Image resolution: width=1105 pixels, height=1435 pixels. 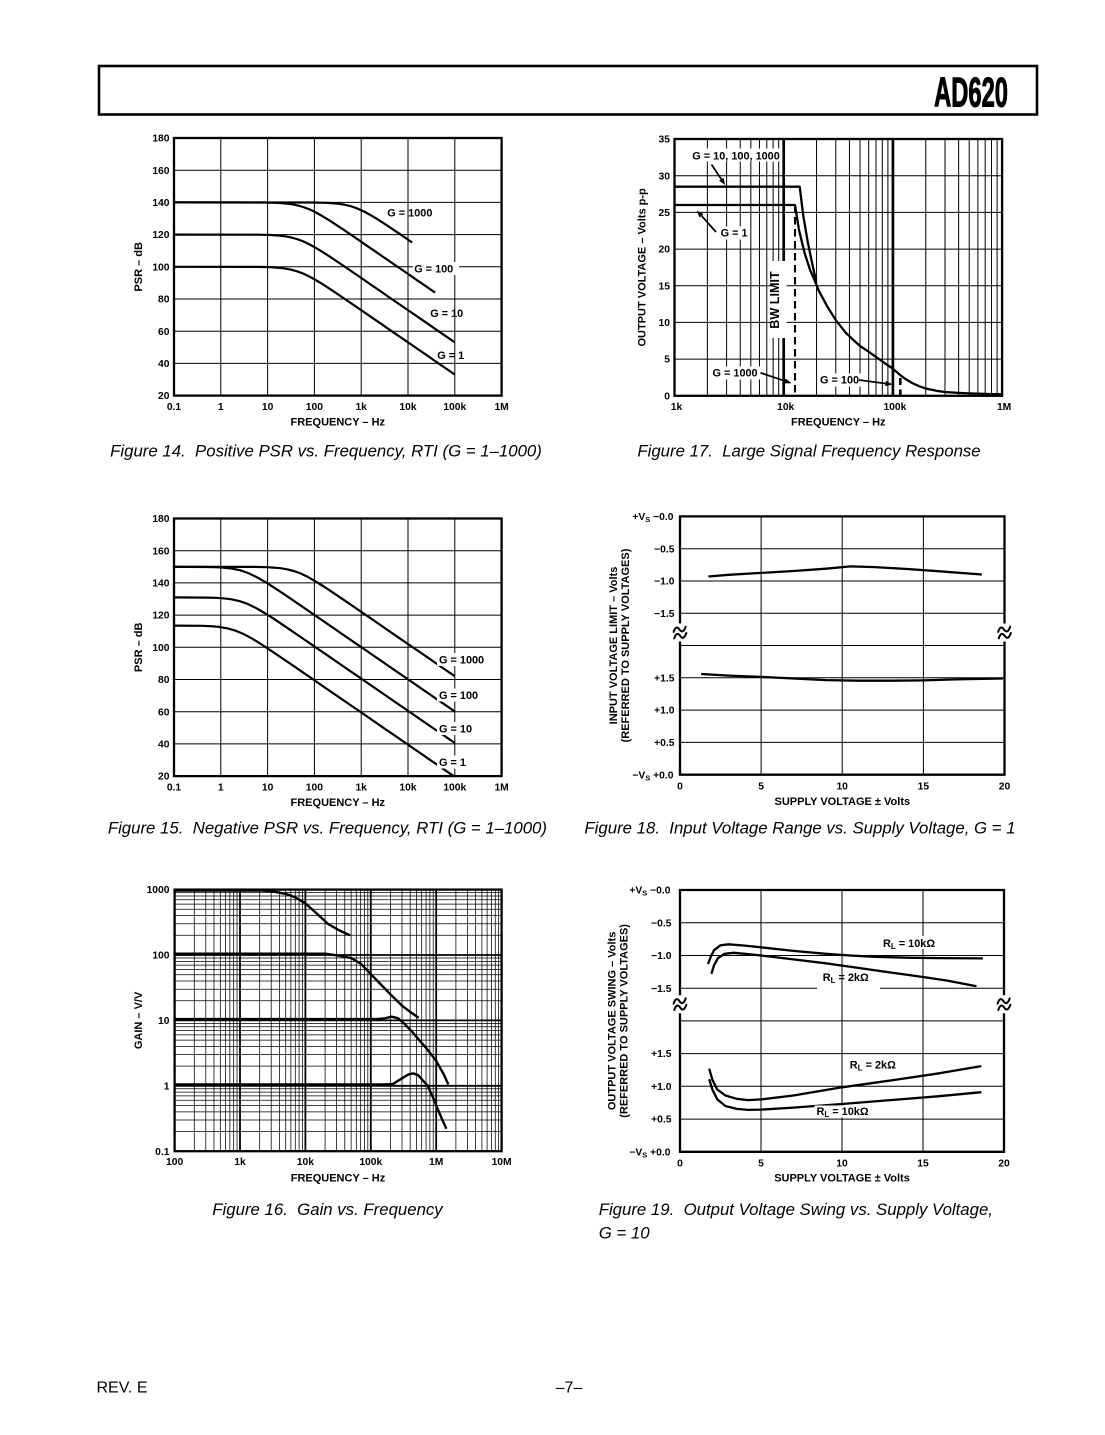 What do you see at coordinates (761, 1163) in the screenshot?
I see `svg-text: 5` at bounding box center [761, 1163].